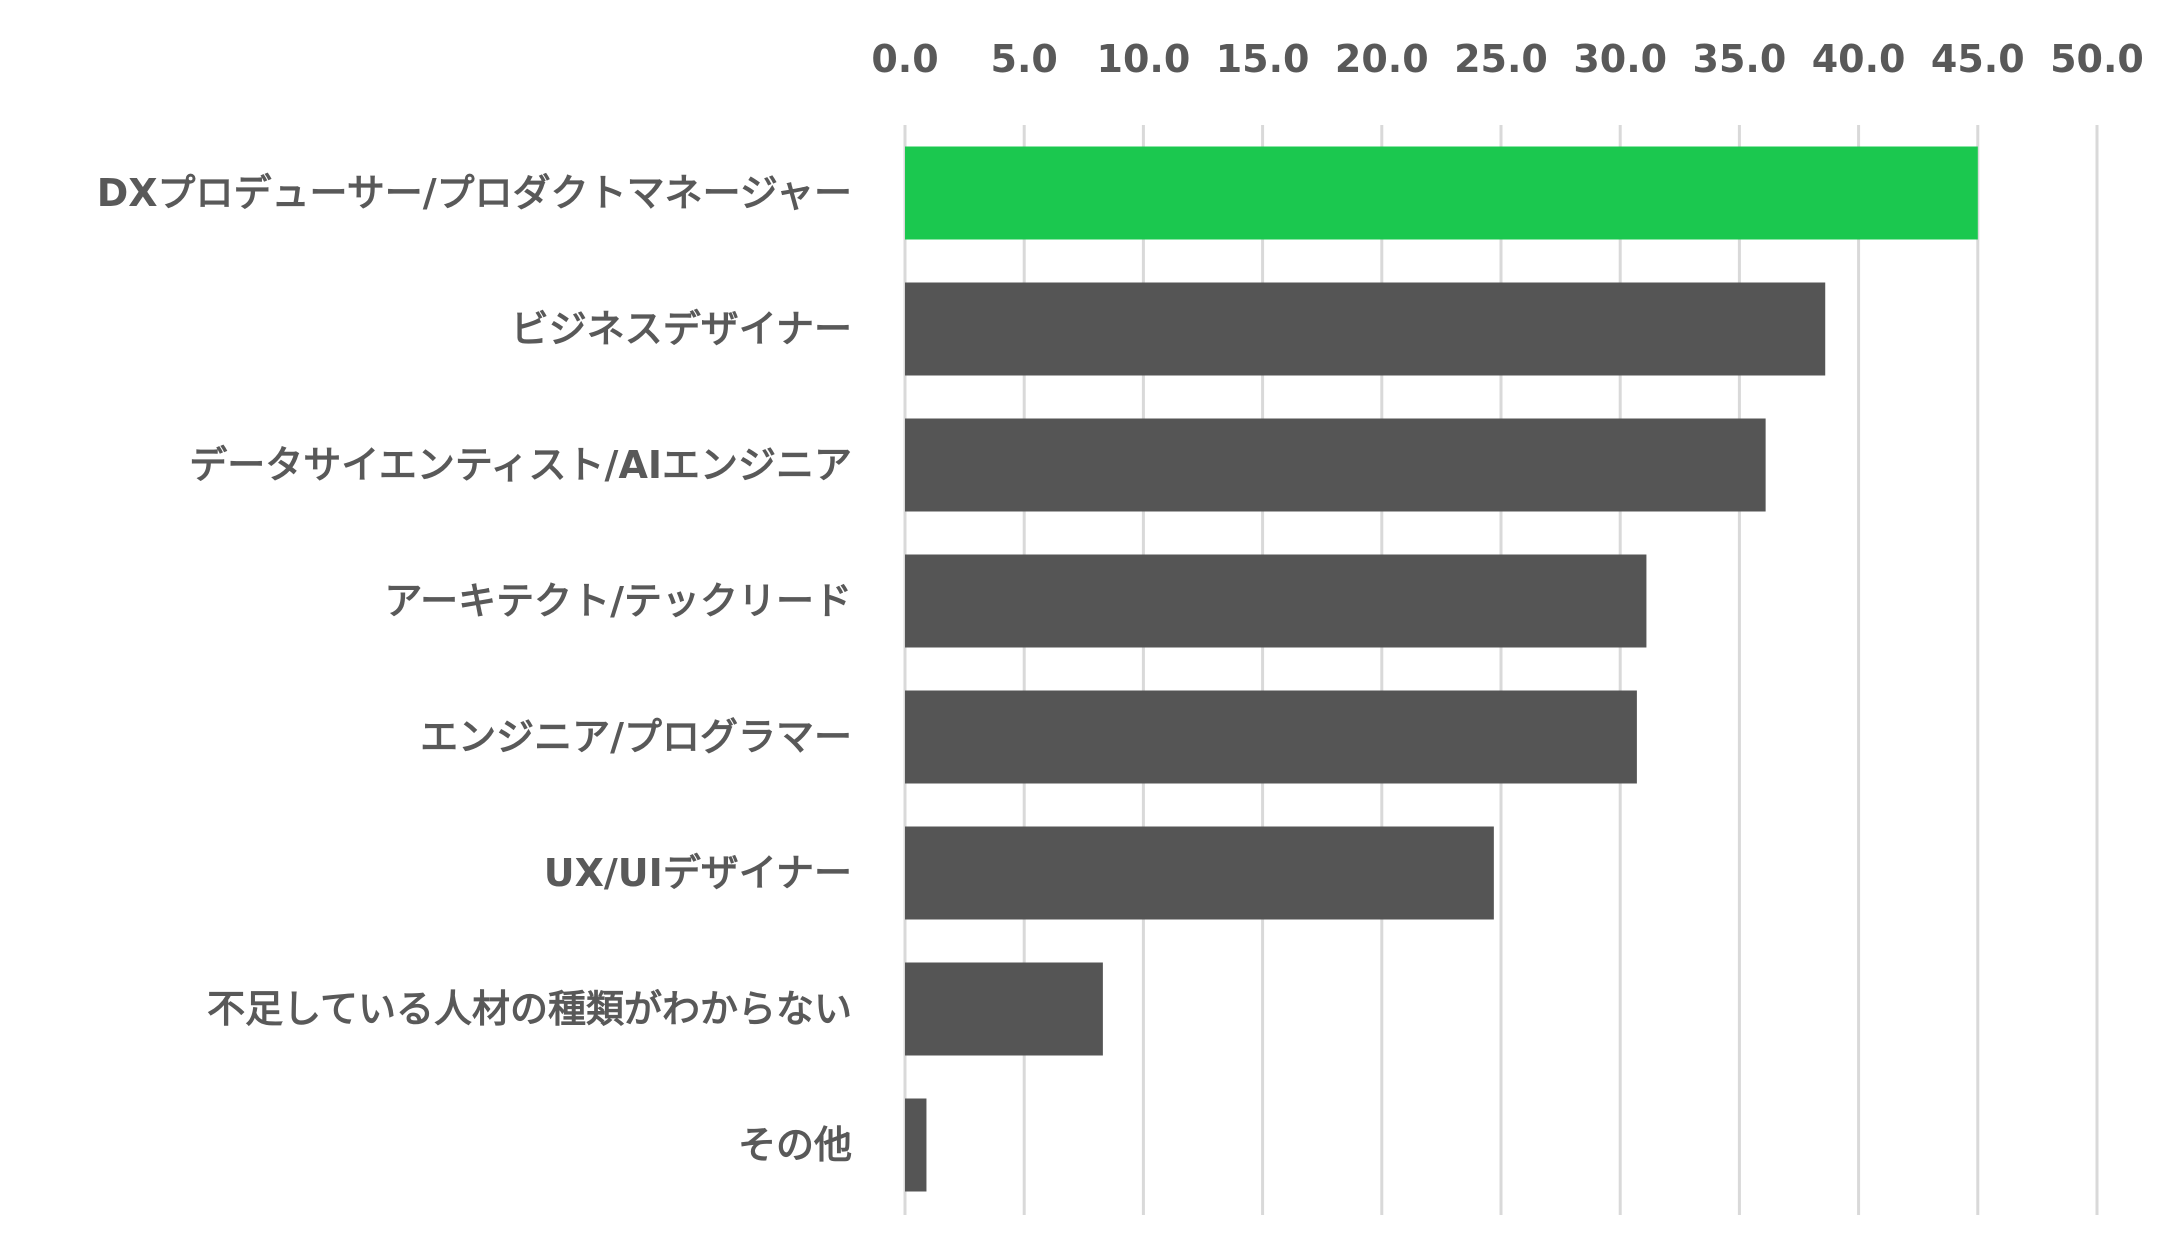  I want to click on x-tick-label: 0.0, so click(904, 59).